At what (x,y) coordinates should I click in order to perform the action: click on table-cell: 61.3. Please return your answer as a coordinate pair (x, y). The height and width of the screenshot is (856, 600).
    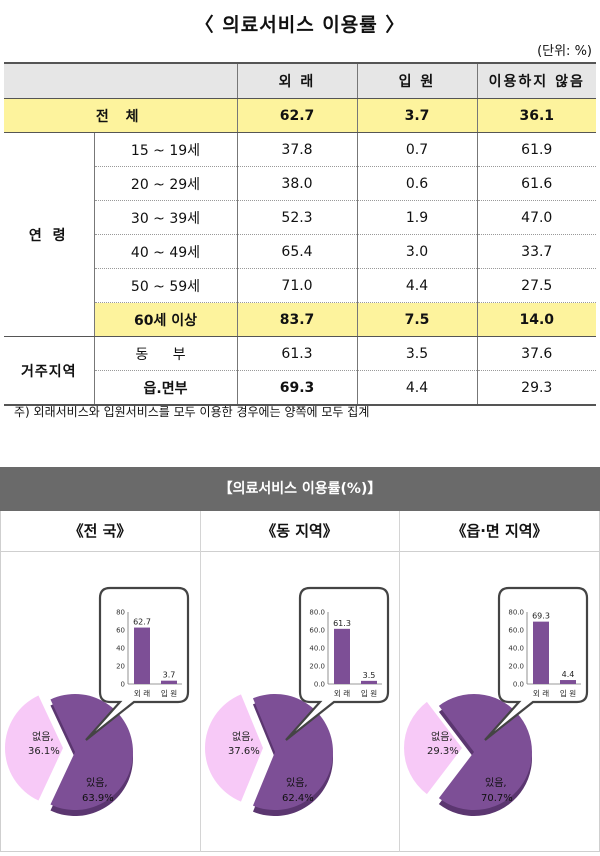
    Looking at the image, I should click on (296, 353).